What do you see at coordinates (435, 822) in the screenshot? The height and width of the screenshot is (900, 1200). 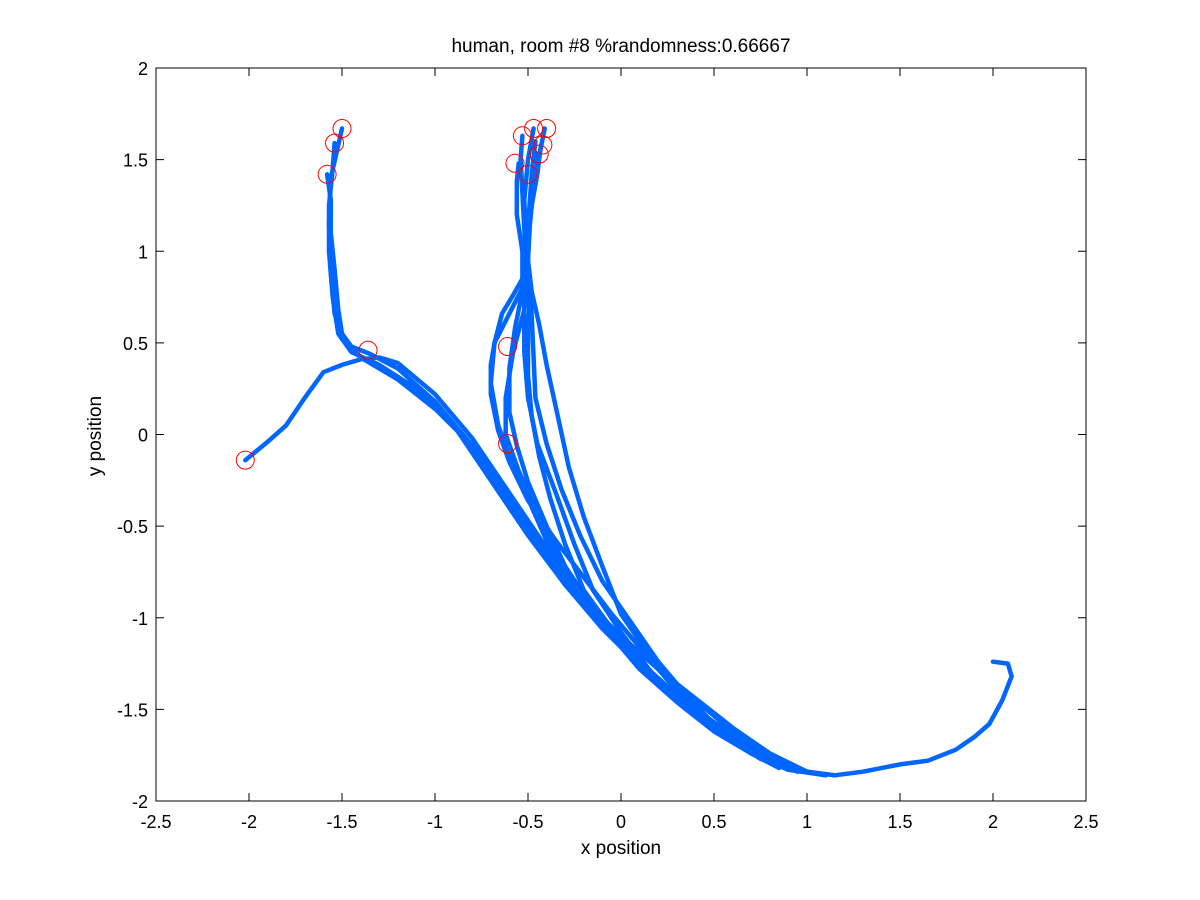 I see `x-tick-label: -1` at bounding box center [435, 822].